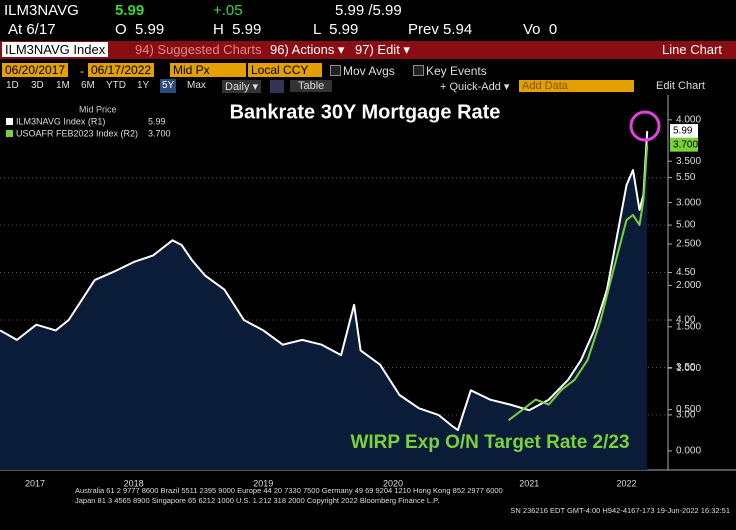  Describe the element at coordinates (365, 112) in the screenshot. I see `chart-title: Bankrate 30Y Mortgage Rate` at that location.